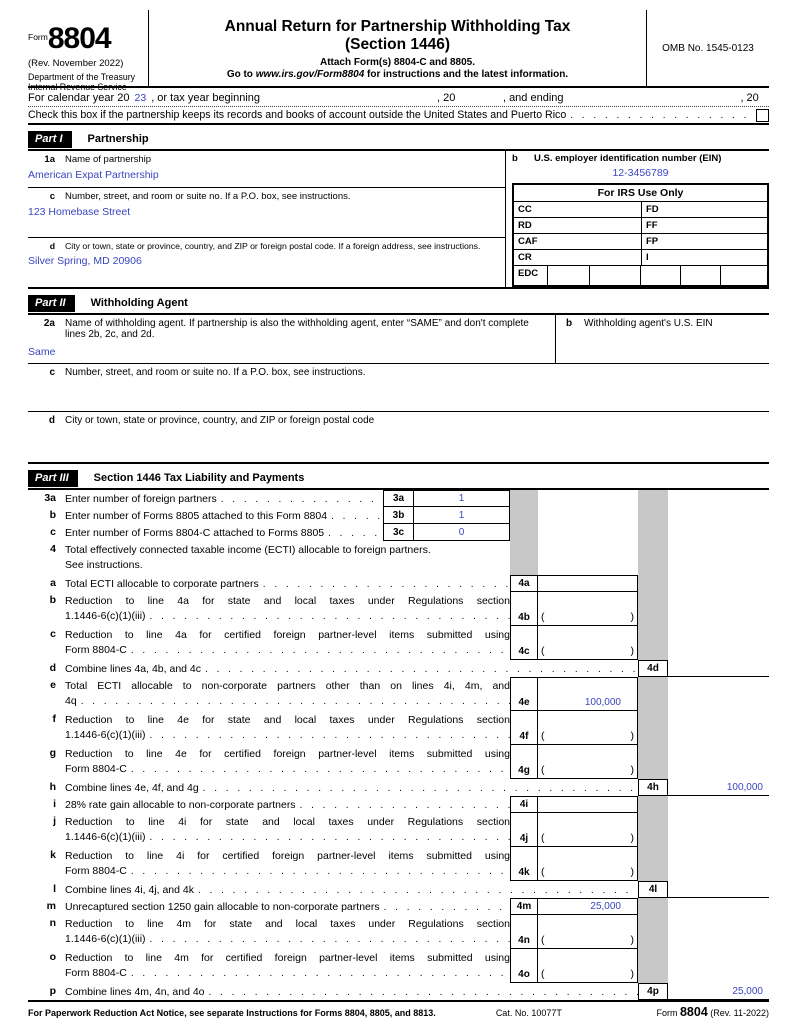 Image resolution: width=797 pixels, height=1024 pixels. I want to click on field-4o: (), so click(588, 966).